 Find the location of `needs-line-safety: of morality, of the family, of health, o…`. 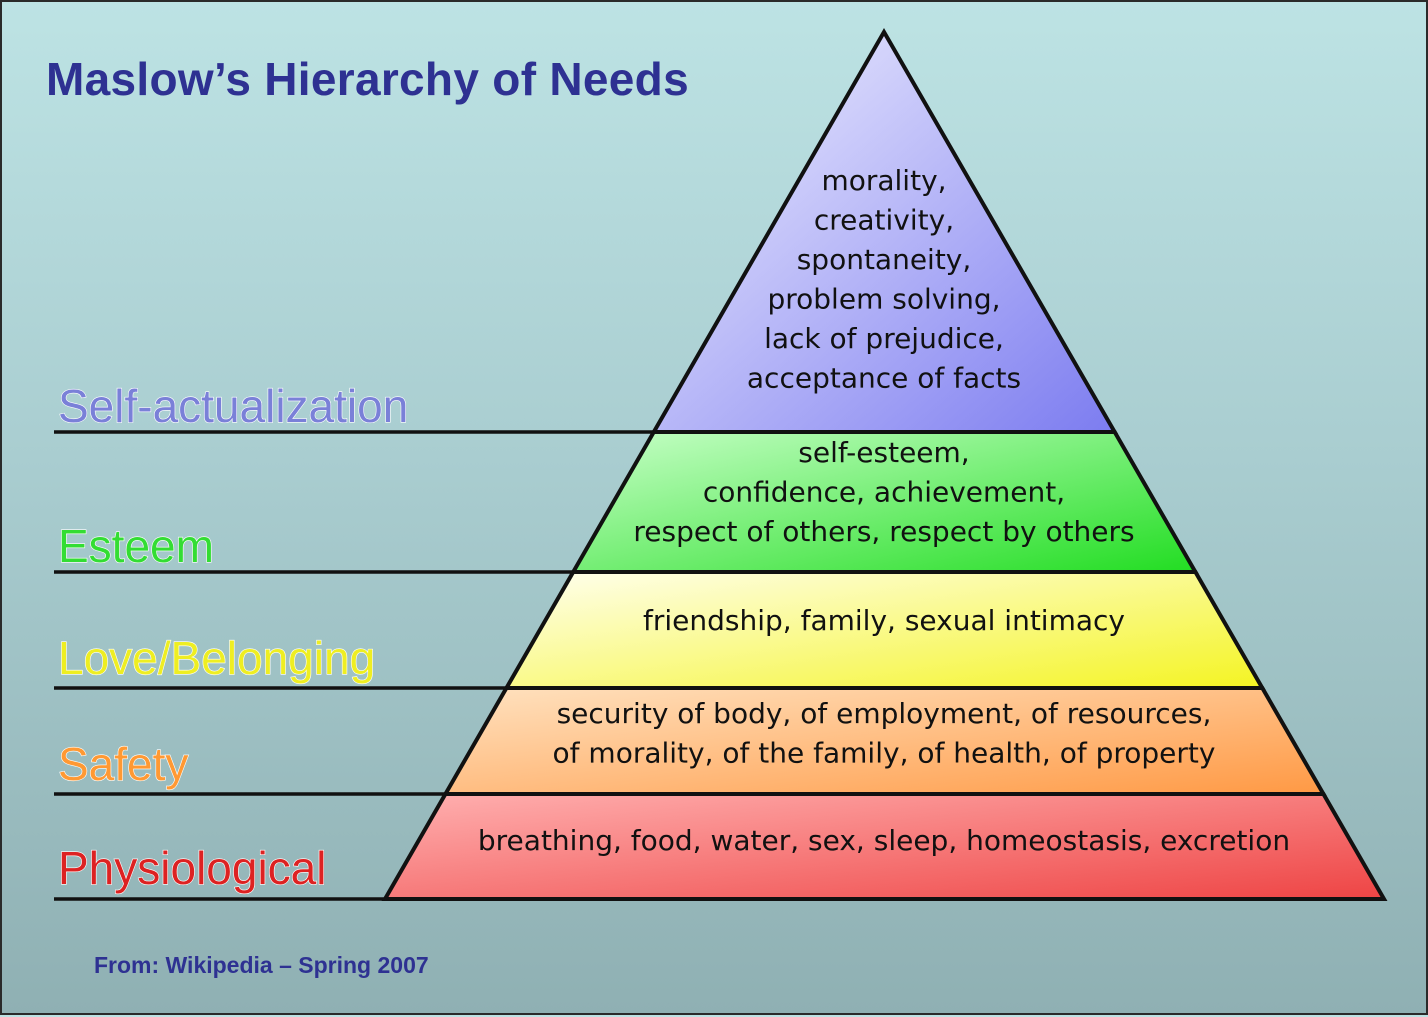

needs-line-safety: of morality, of the family, of health, o… is located at coordinates (884, 753).